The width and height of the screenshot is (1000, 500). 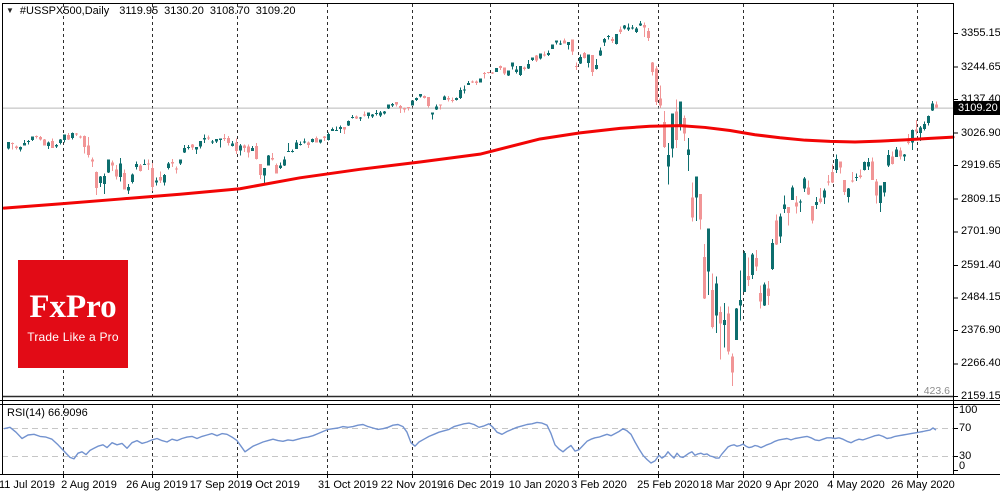 What do you see at coordinates (64, 11) in the screenshot?
I see `symbol-label: #USSPX500,Daily` at bounding box center [64, 11].